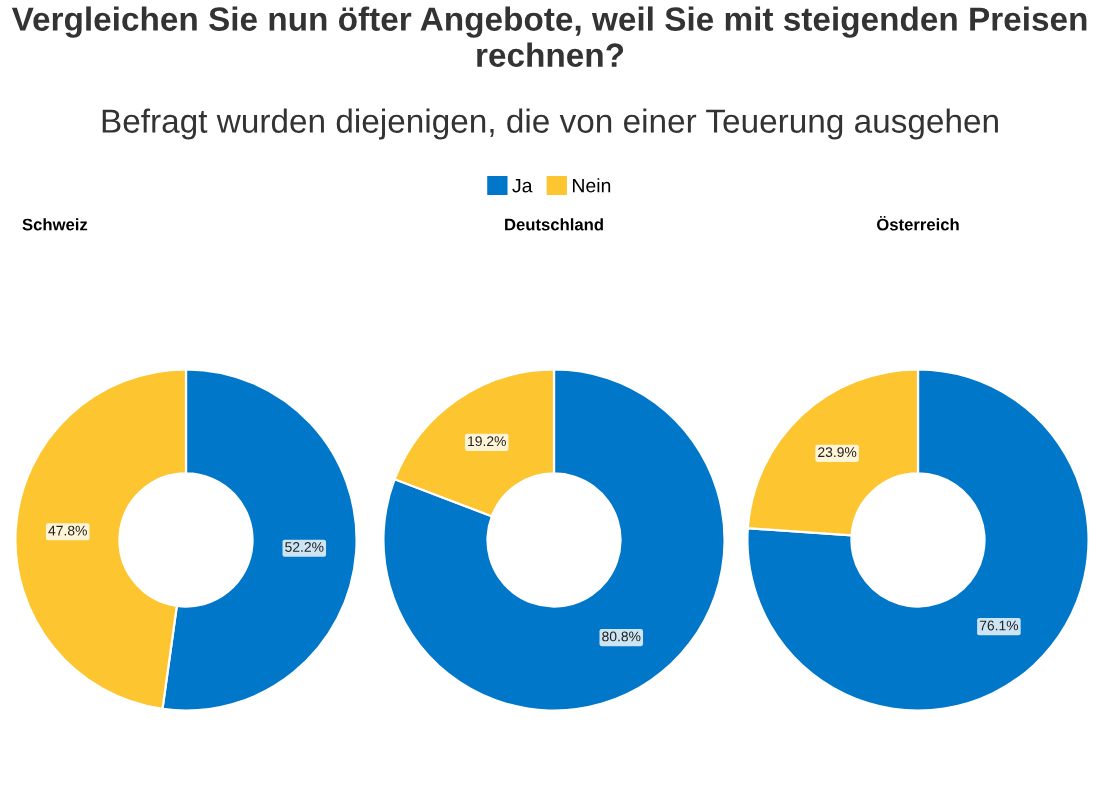 This screenshot has width=1100, height=794. Describe the element at coordinates (918, 223) in the screenshot. I see `chart-title: Österreich` at that location.